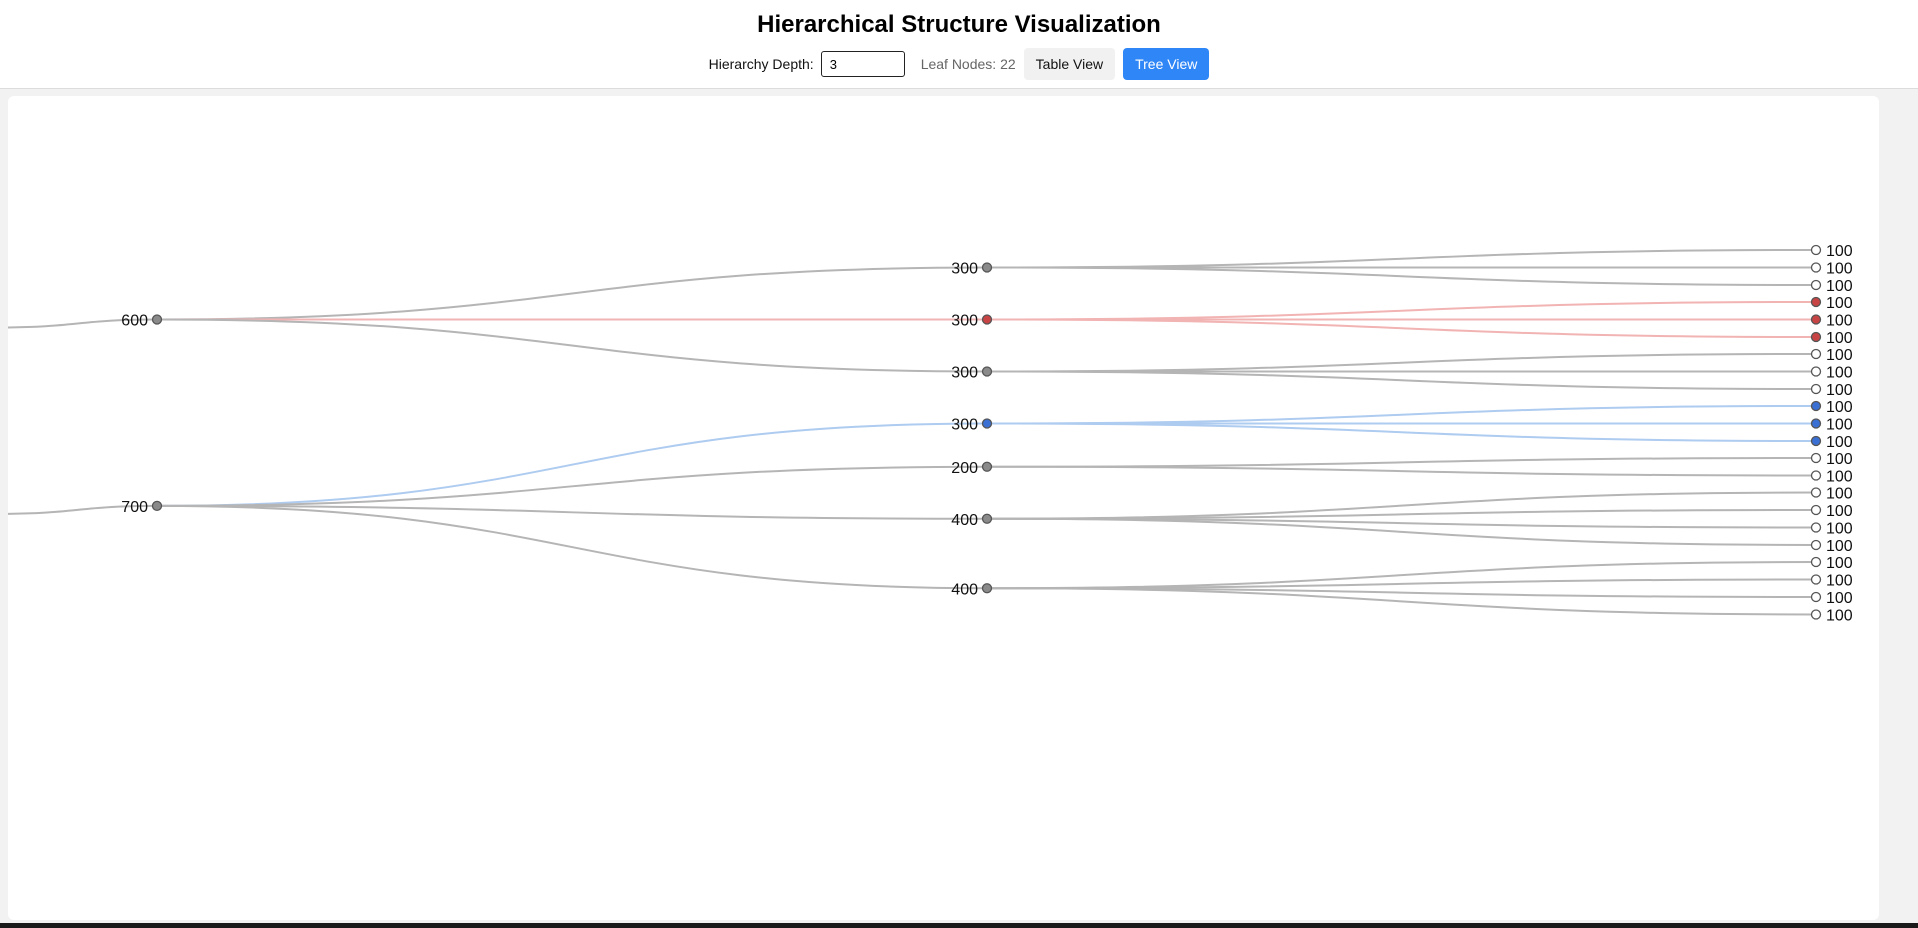 This screenshot has height=928, width=1918. What do you see at coordinates (959, 925) in the screenshot?
I see `window-bottom-edge` at bounding box center [959, 925].